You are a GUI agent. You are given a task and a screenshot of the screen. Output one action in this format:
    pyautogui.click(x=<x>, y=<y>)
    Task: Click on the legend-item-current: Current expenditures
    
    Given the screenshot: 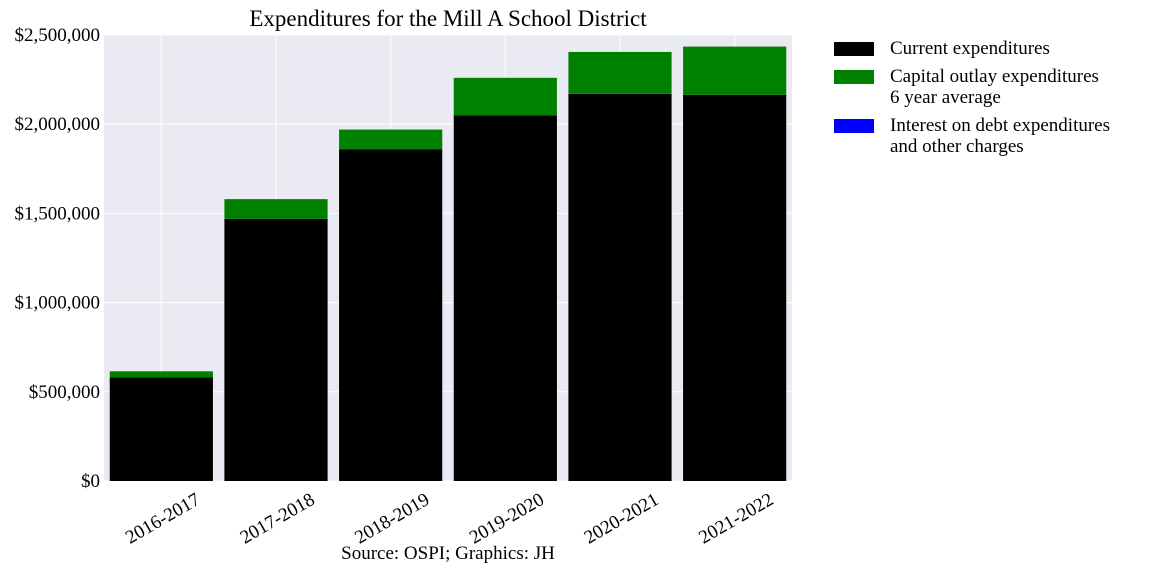 What is the action you would take?
    pyautogui.click(x=972, y=48)
    